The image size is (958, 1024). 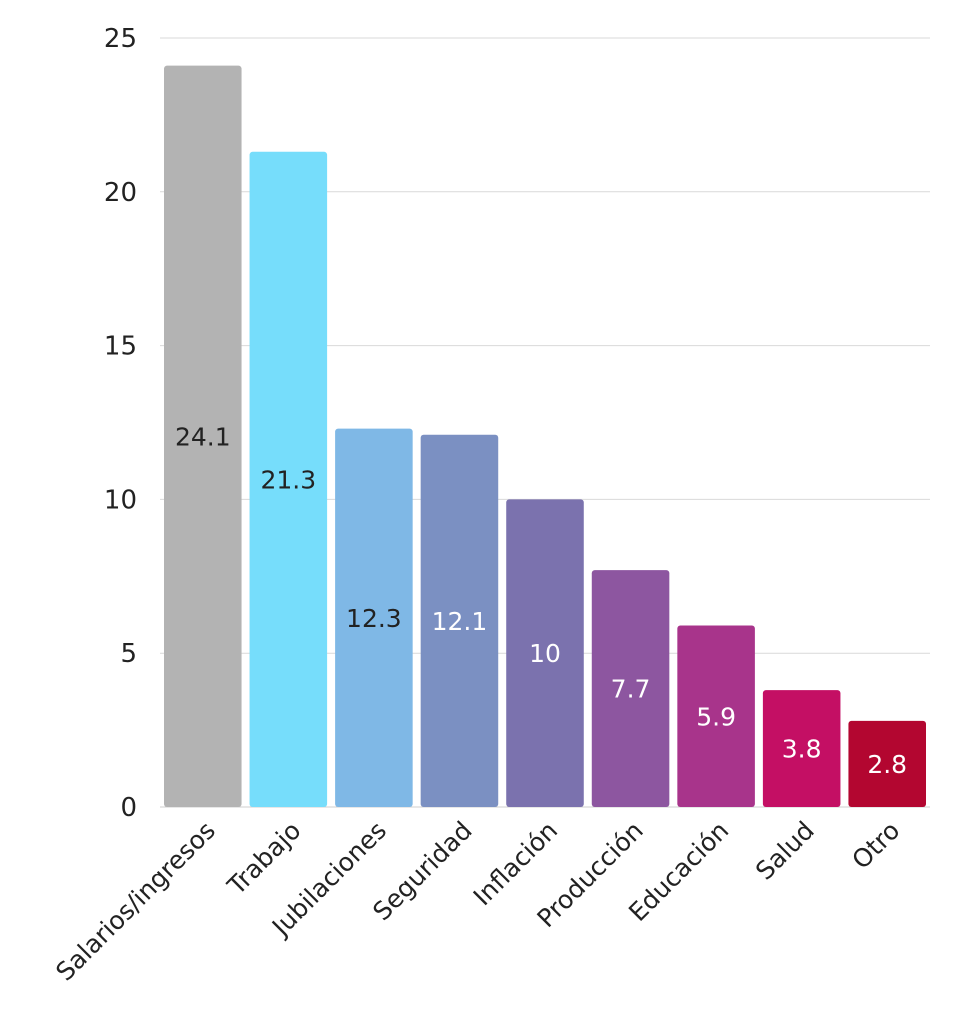 I want to click on bar-value-label: 12.3, so click(x=374, y=618).